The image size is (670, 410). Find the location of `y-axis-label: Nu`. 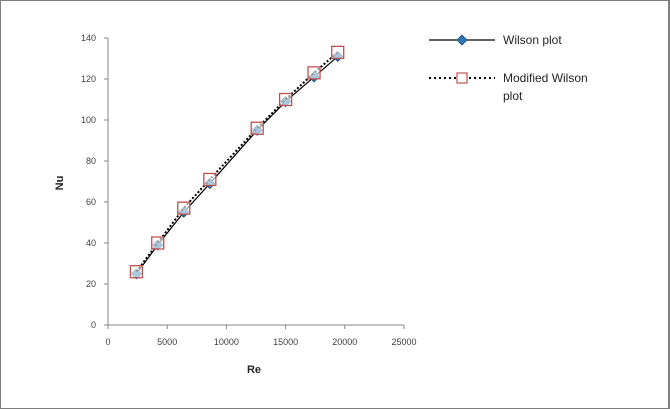

y-axis-label: Nu is located at coordinates (60, 183).